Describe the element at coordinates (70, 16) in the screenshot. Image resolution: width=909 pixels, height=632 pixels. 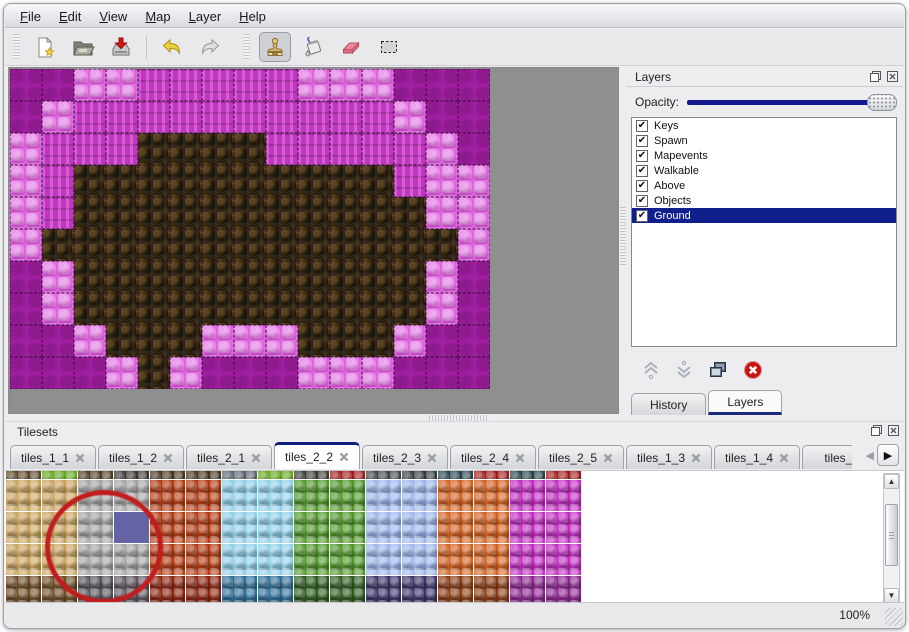
I see `menu-edit: Edit` at that location.